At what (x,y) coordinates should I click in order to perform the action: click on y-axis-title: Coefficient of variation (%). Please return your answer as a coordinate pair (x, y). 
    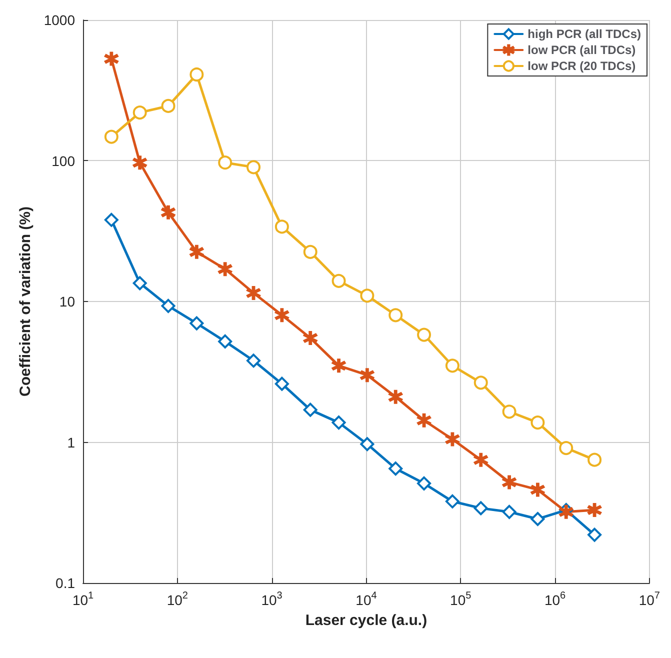
    Looking at the image, I should click on (25, 301).